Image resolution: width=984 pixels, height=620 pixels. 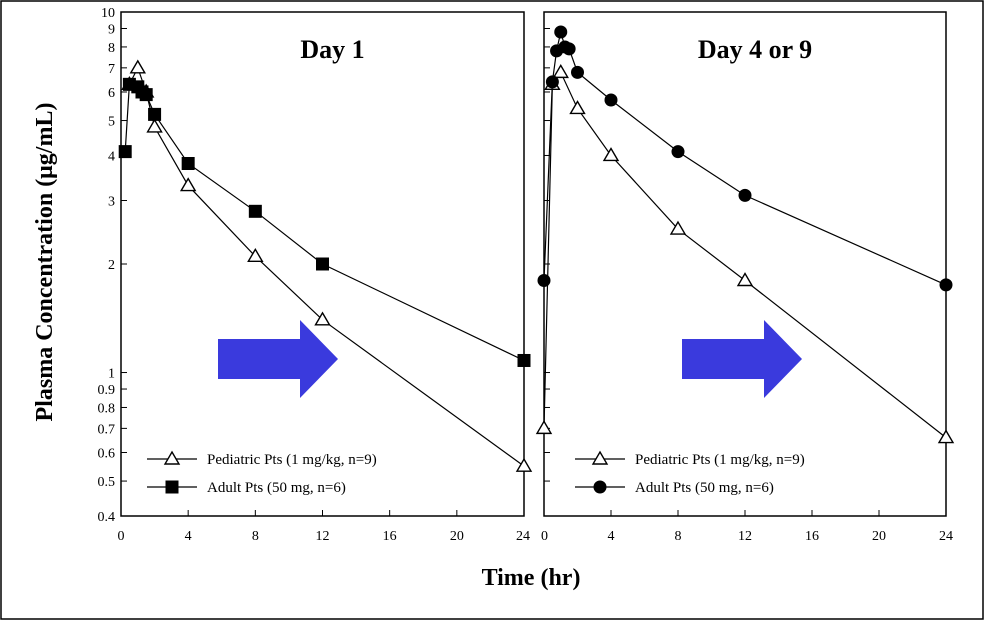 What do you see at coordinates (111, 93) in the screenshot?
I see `y-tick-label: 6` at bounding box center [111, 93].